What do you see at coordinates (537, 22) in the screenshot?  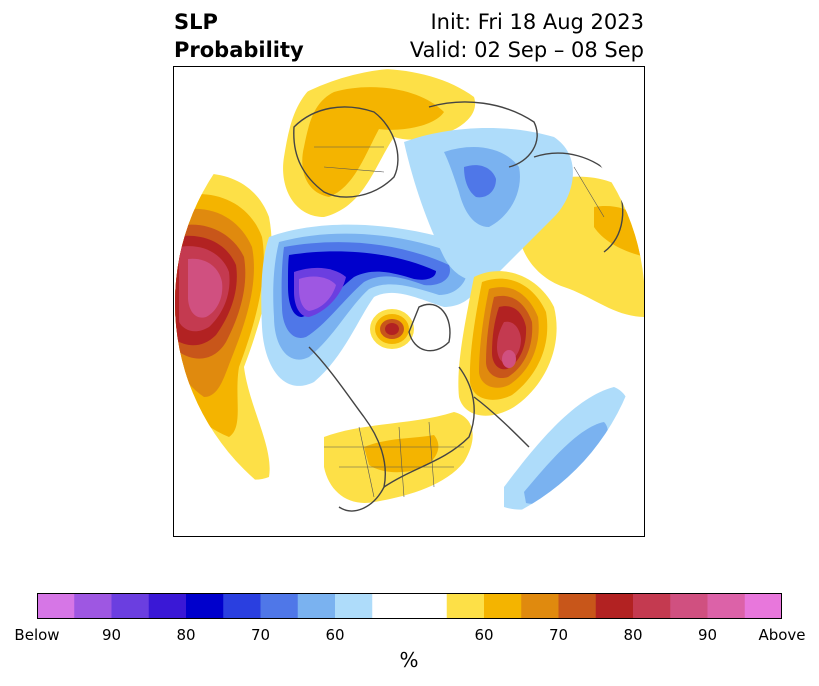 I see `init-date: Init: Fri 18 Aug 2023` at bounding box center [537, 22].